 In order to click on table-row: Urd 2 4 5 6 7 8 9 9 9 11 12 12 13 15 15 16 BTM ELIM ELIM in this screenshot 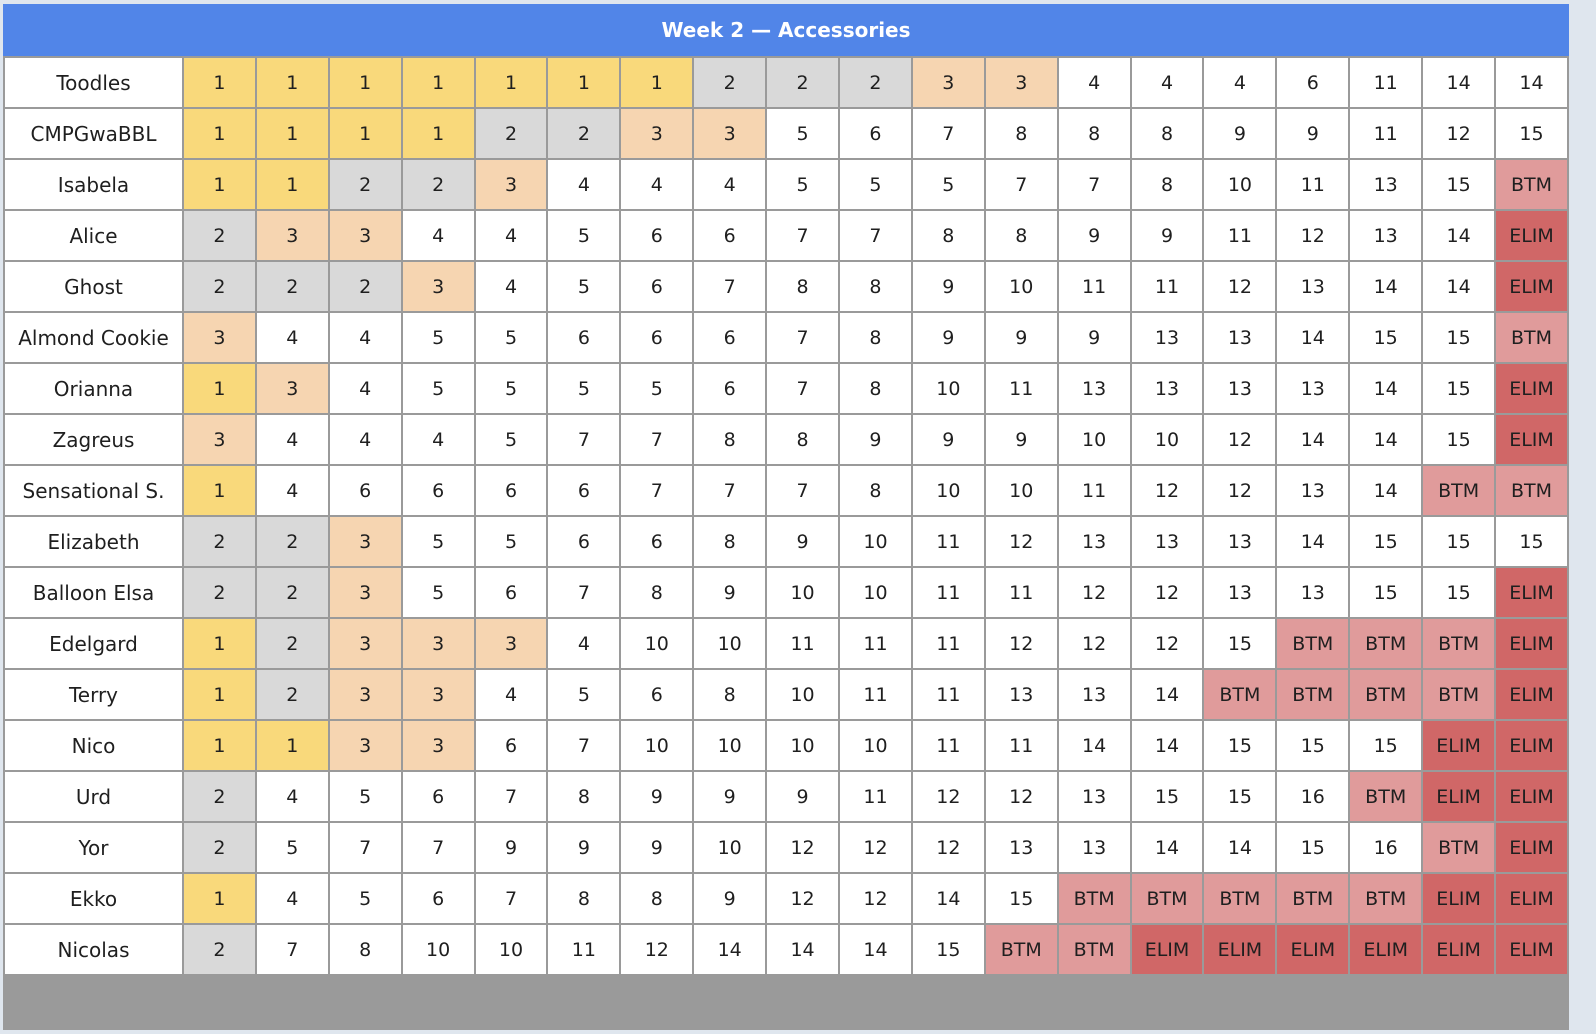, I will do `click(786, 796)`.